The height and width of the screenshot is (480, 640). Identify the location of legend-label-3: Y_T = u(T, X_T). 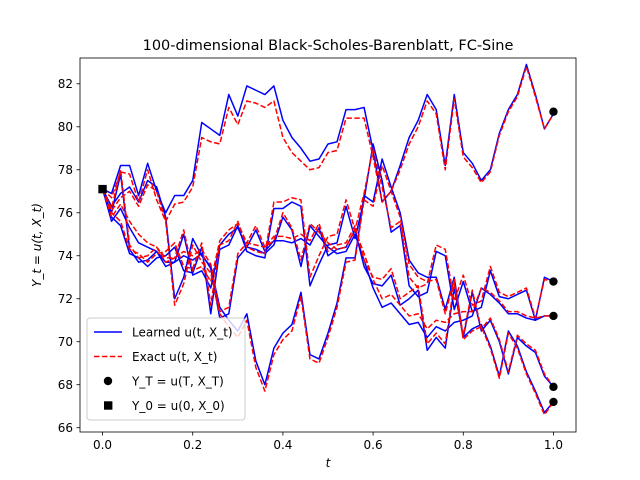
(177, 381).